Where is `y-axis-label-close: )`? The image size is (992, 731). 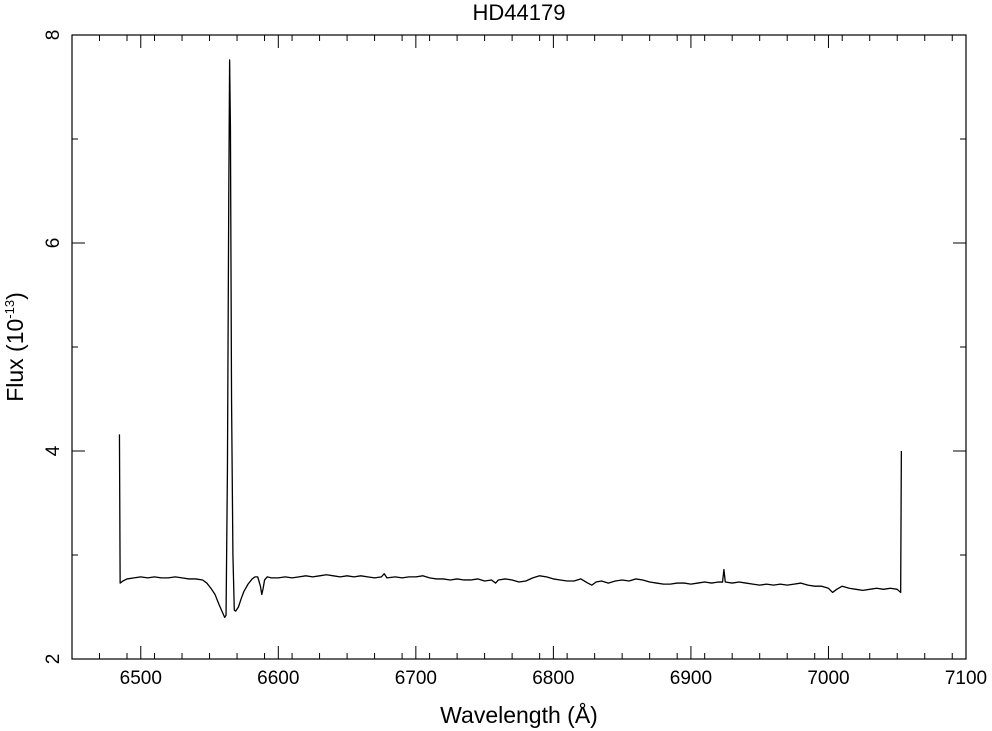
y-axis-label-close: ) is located at coordinates (15, 296).